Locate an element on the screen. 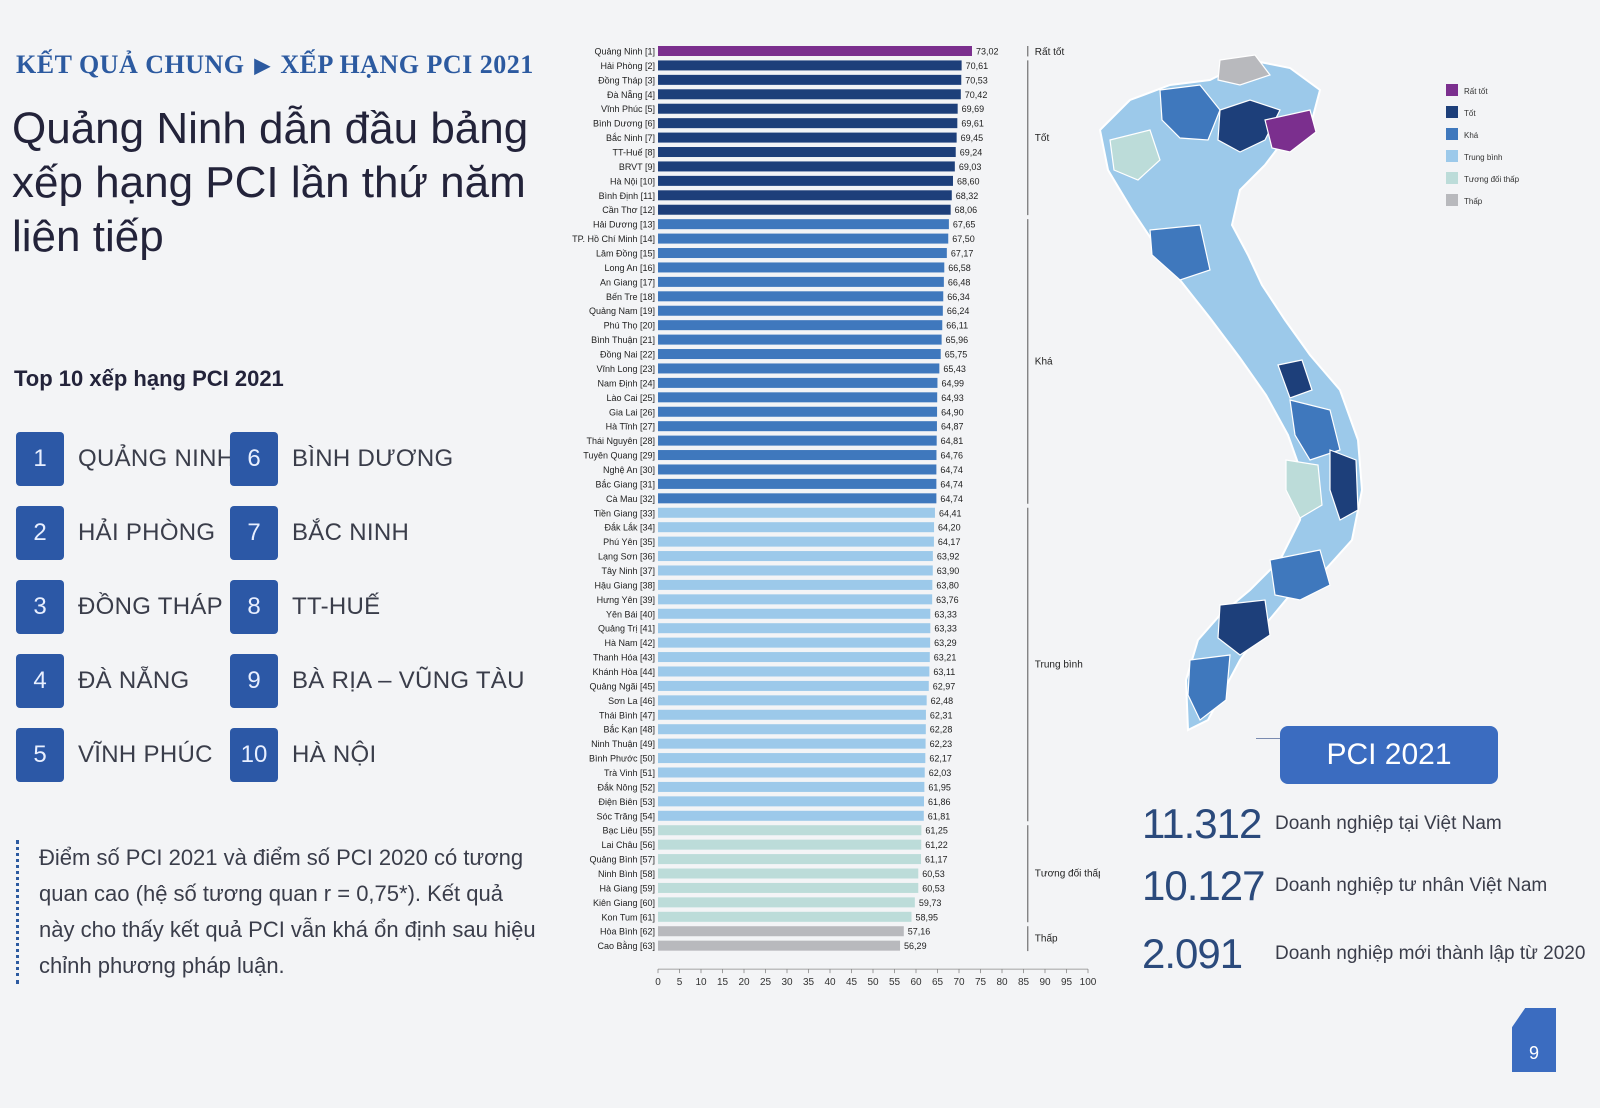 This screenshot has height=1108, width=1600. data-label: 69,61 is located at coordinates (972, 124).